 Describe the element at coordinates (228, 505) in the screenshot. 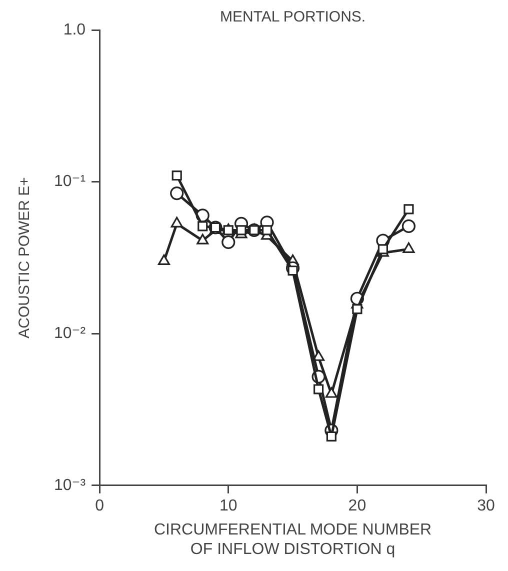

I see `x-tick-label: 10` at that location.